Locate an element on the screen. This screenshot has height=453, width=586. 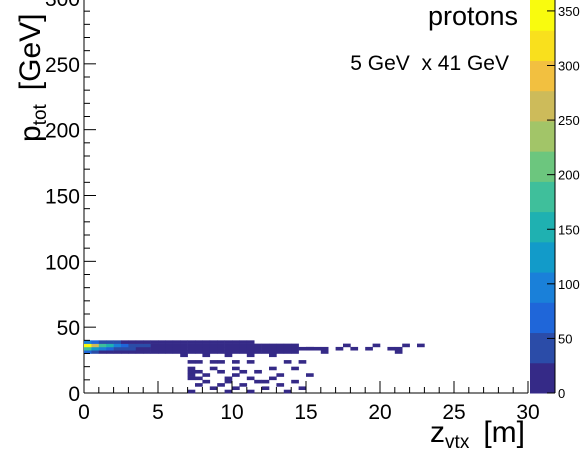
y-tick-label: 0 is located at coordinates (74, 394).